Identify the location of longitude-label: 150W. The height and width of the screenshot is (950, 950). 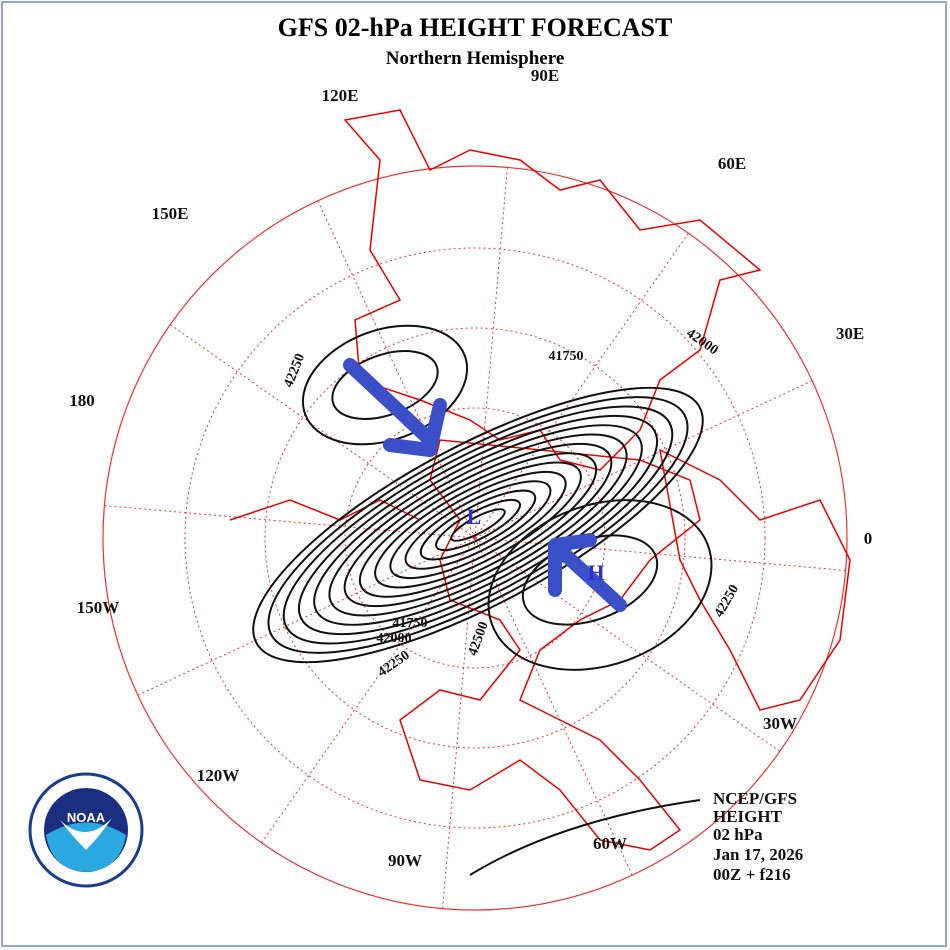
(98, 607).